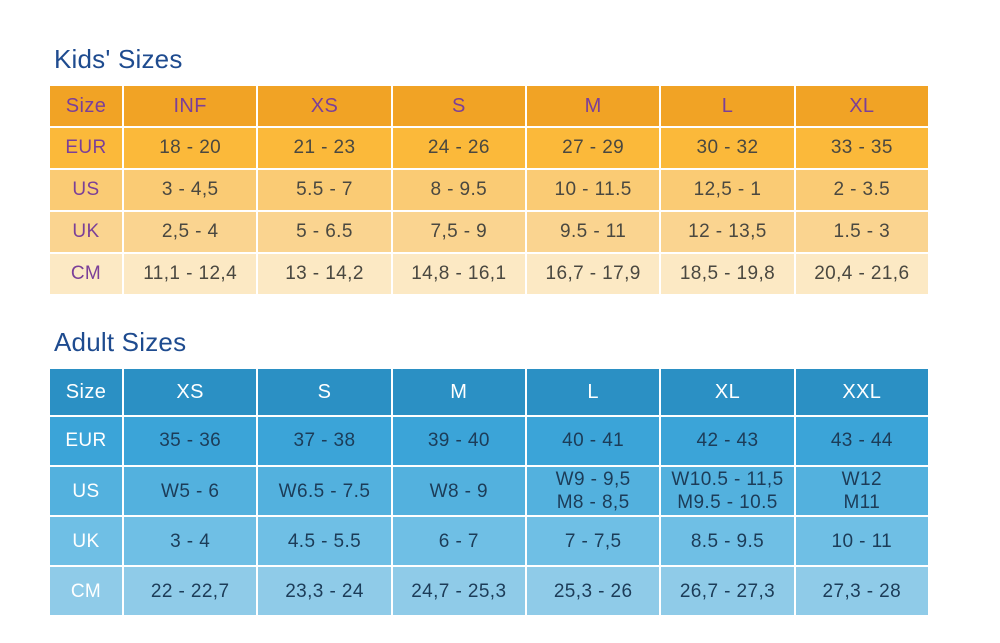  Describe the element at coordinates (190, 541) in the screenshot. I see `size-value-cell: 3 - 4` at that location.